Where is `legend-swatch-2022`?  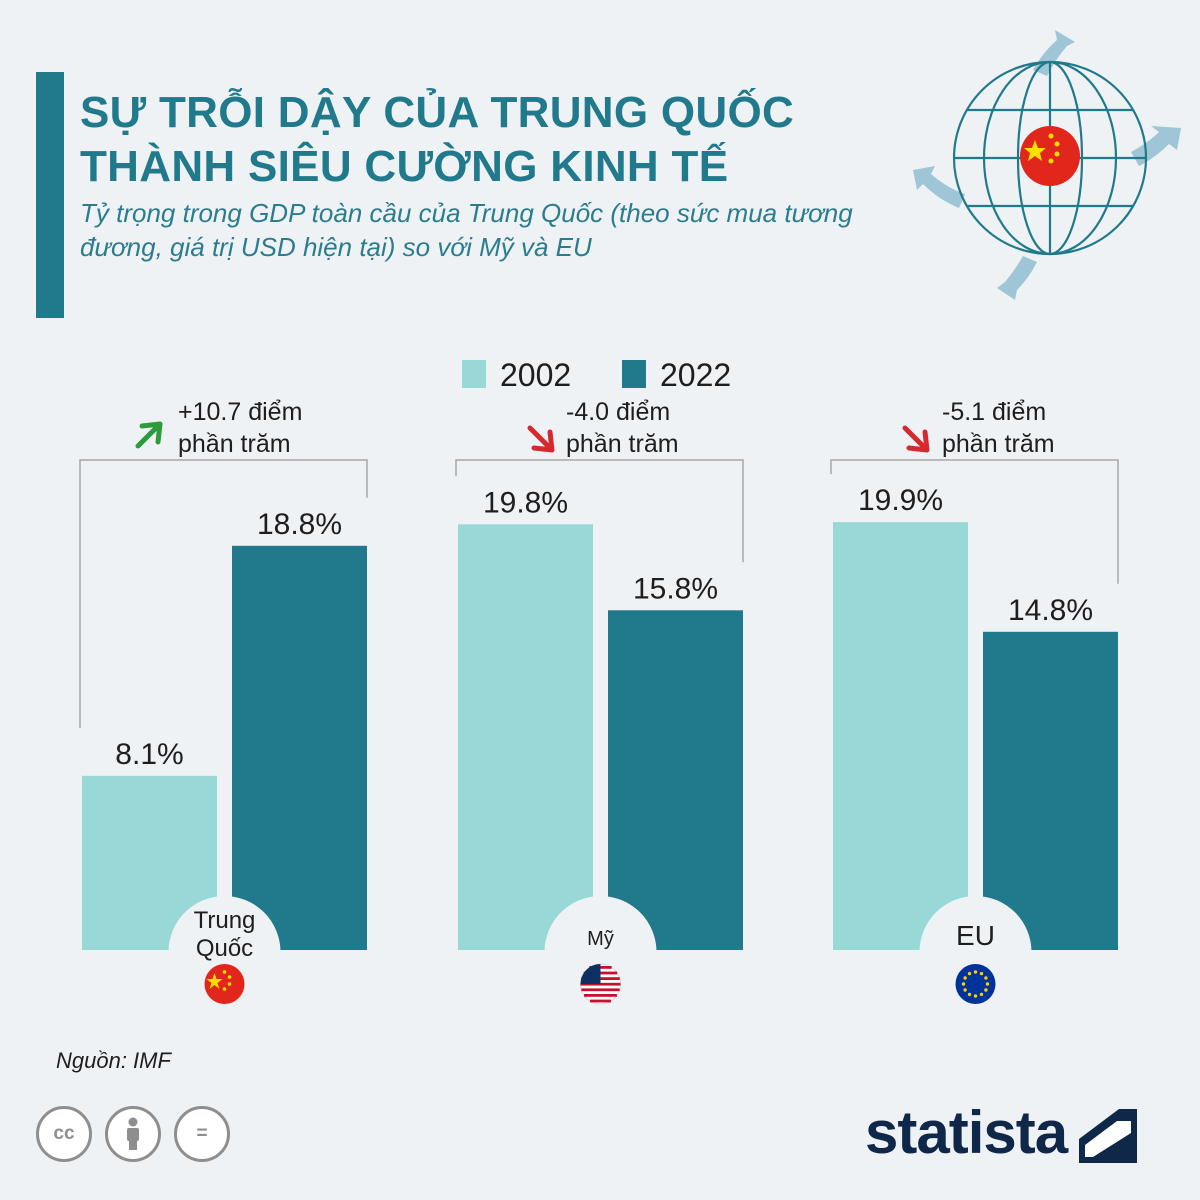 legend-swatch-2022 is located at coordinates (634, 374).